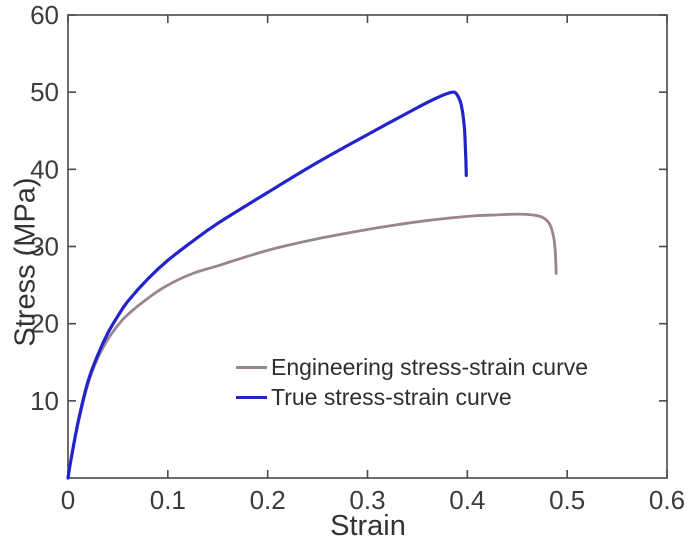 This screenshot has height=550, width=700. What do you see at coordinates (567, 500) in the screenshot?
I see `x-tick-label: 0.5` at bounding box center [567, 500].